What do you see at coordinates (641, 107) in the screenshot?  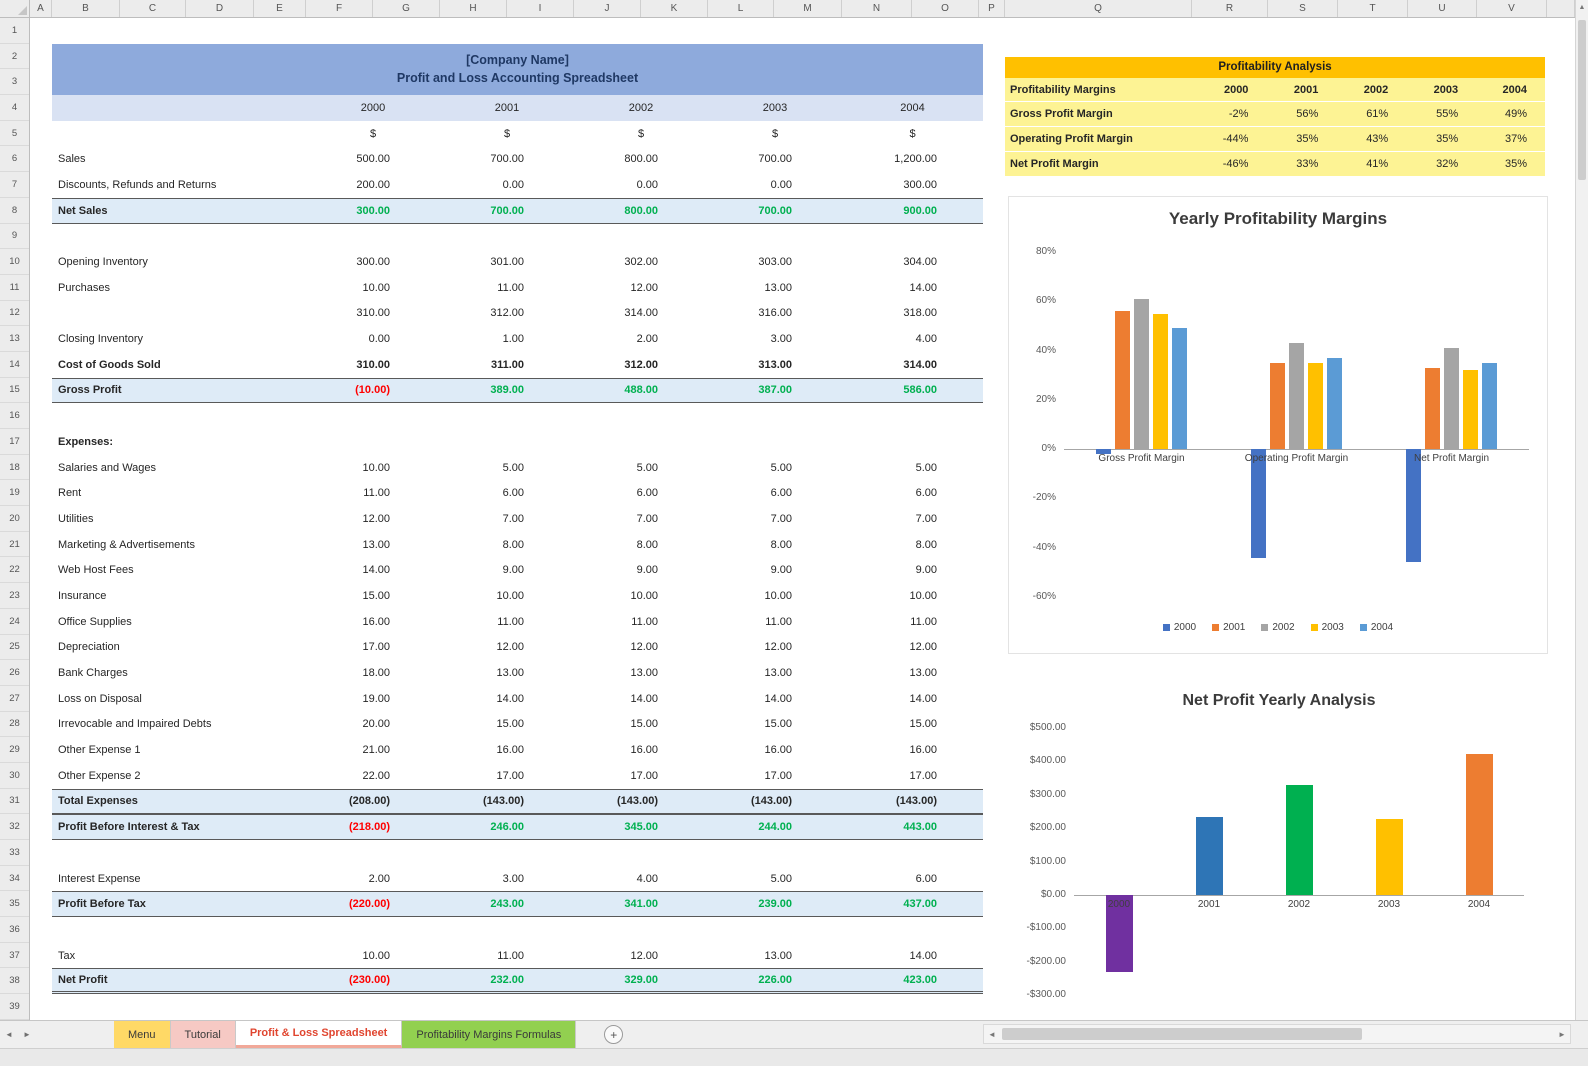 I see `pnl-year-cell: 2002` at bounding box center [641, 107].